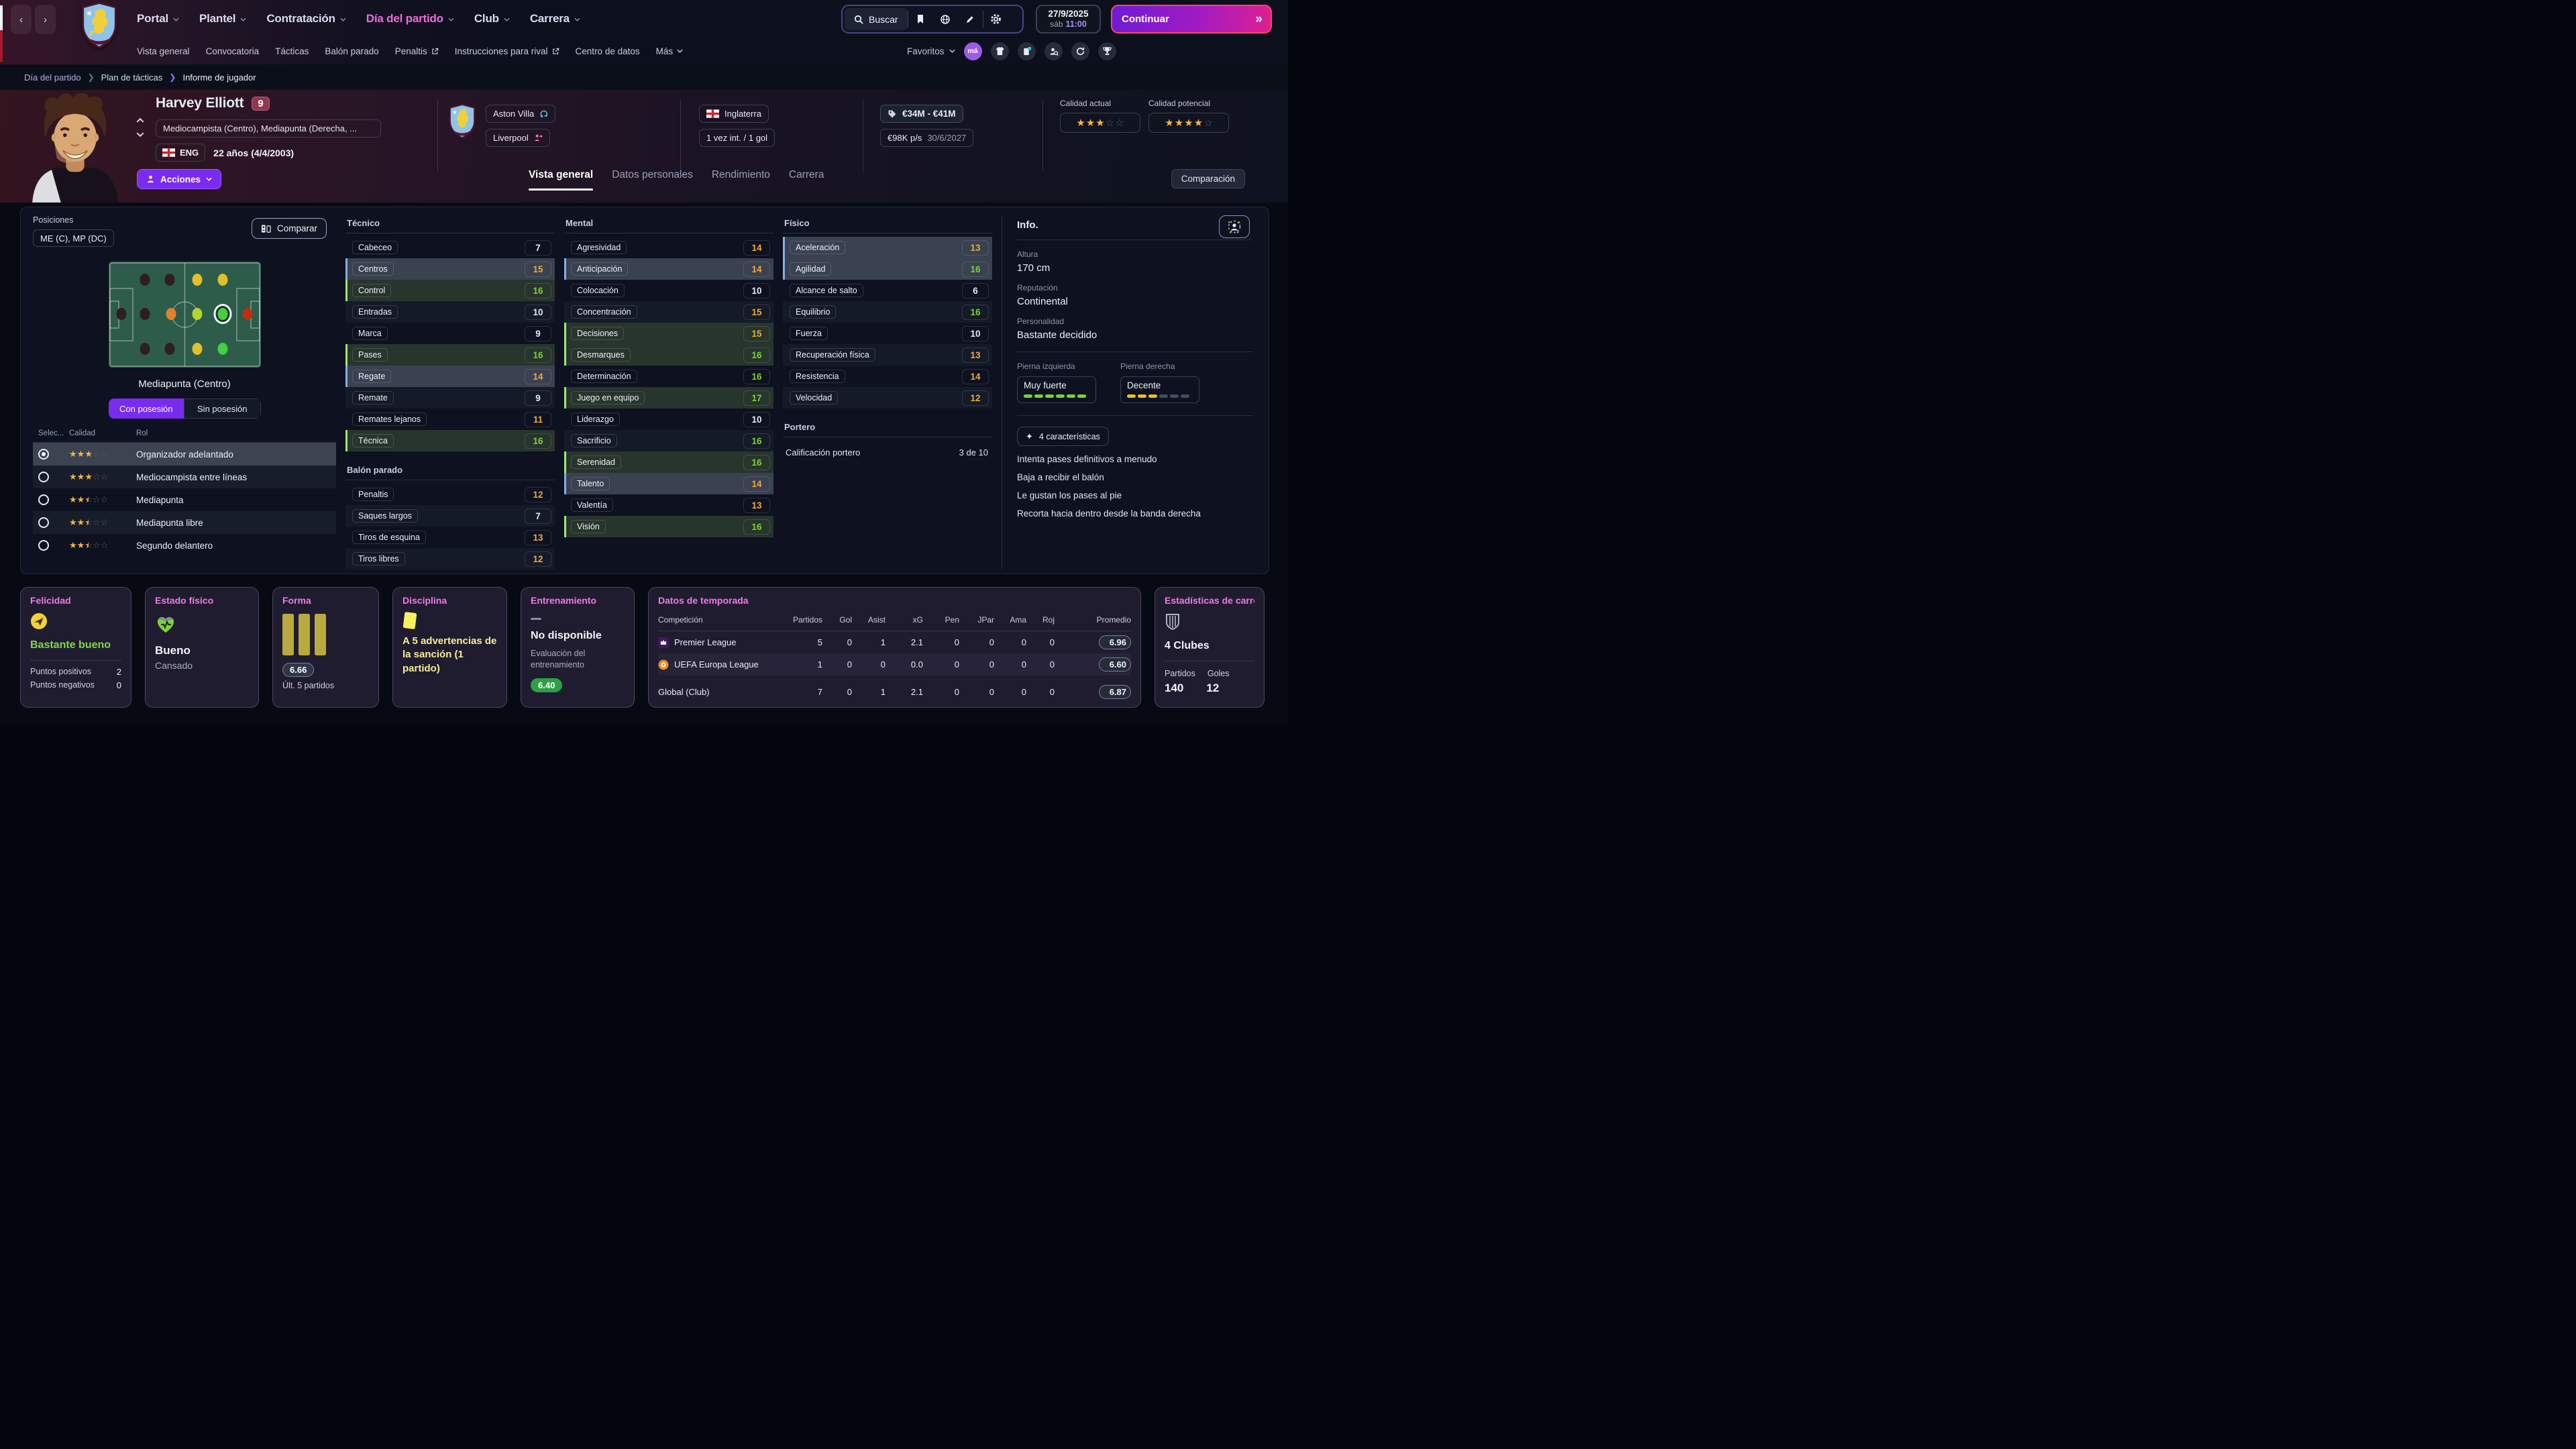 The height and width of the screenshot is (1449, 2576). Describe the element at coordinates (1106, 51) in the screenshot. I see `competitions-button` at that location.